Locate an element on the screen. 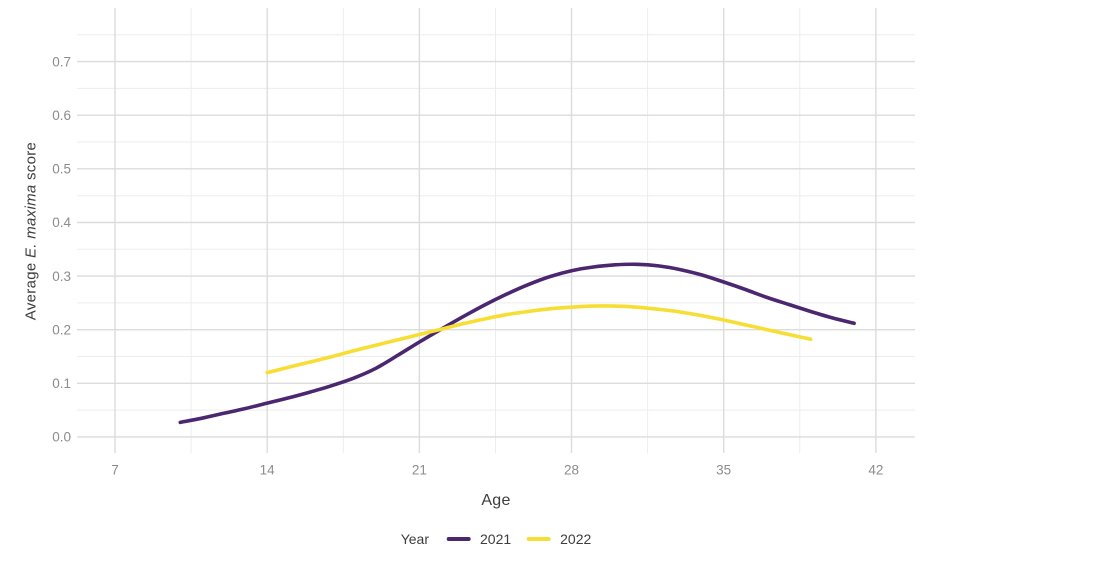 Image resolution: width=1100 pixels, height=565 pixels. y-tick-label: 0.5 is located at coordinates (61, 169).